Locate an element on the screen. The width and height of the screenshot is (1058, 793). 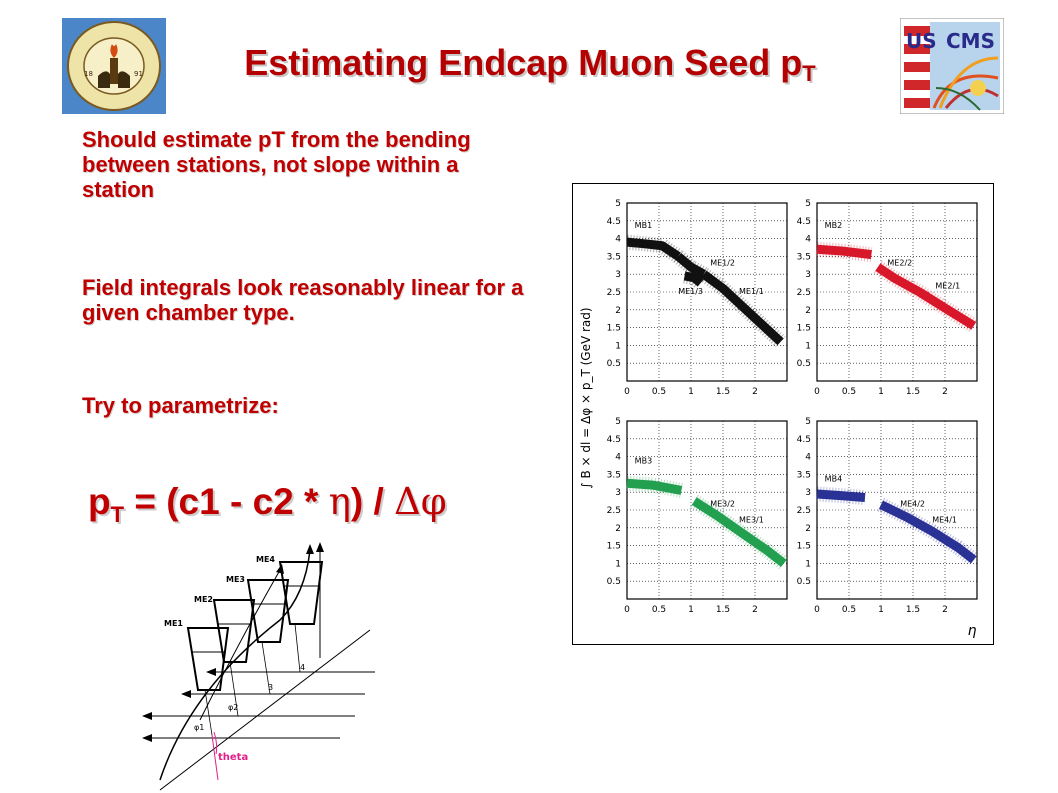
endcap-station-diagram: ME1 ME2 ME3 ME4 φ1 φ2 3 4 theta is located at coordinates (258, 666).